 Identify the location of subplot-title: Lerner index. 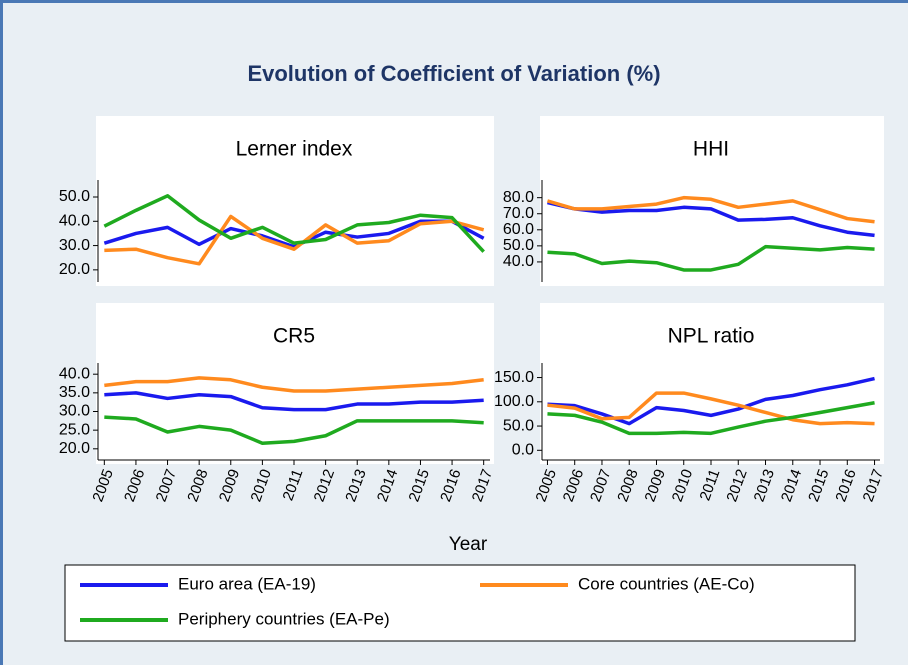
(294, 149).